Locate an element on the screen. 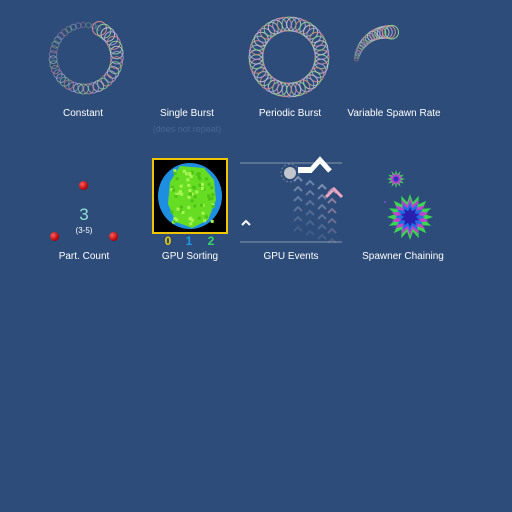 This screenshot has height=512, width=512. star-burst-icon is located at coordinates (408, 205).